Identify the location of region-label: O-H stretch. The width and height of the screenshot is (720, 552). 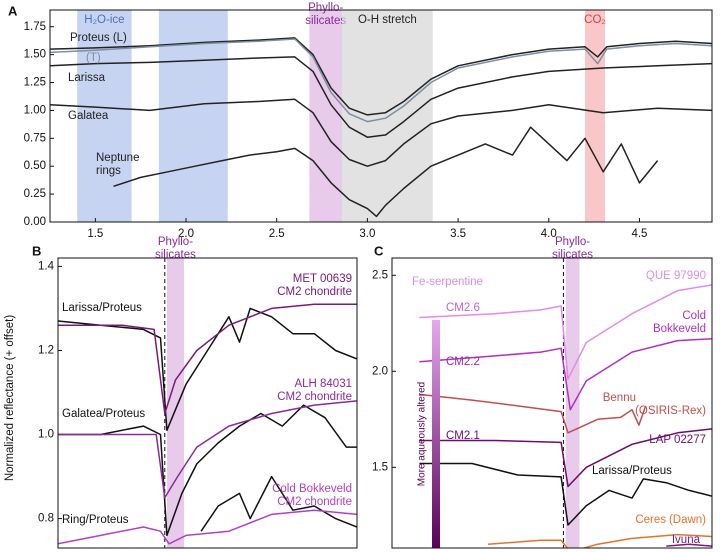
(387, 20).